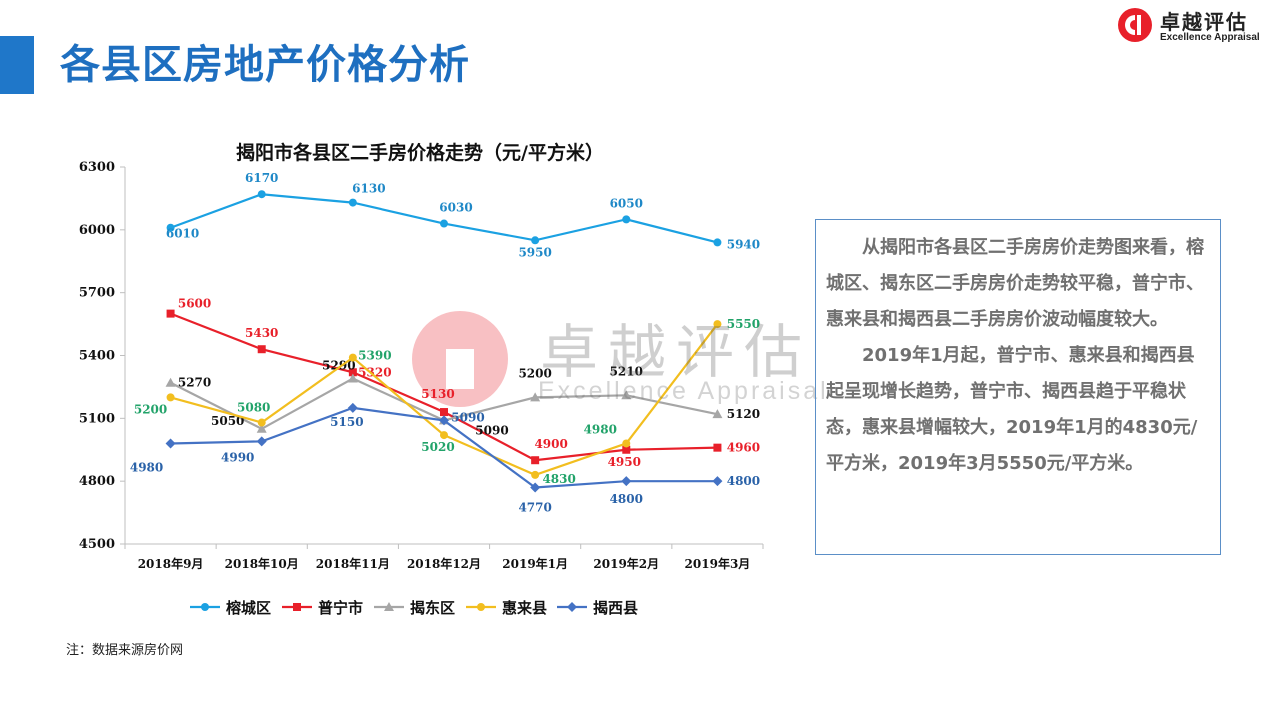  Describe the element at coordinates (346, 422) in the screenshot. I see `data-label: 5150` at that location.